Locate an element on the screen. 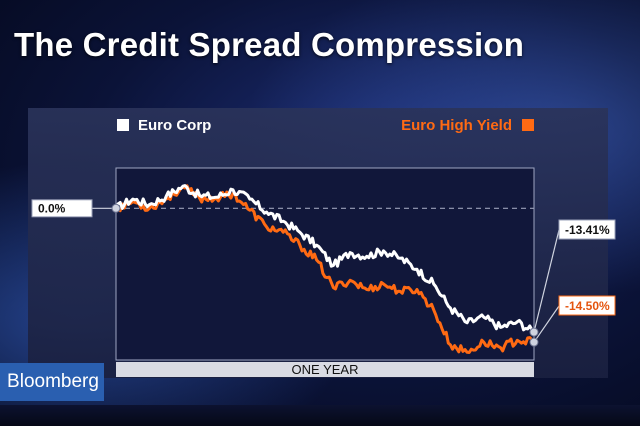  baseline-label: 0.0% is located at coordinates (52, 208).